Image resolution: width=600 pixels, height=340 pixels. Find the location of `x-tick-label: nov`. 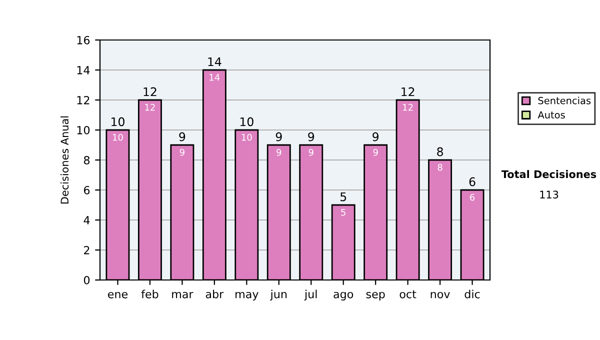

x-tick-label: nov is located at coordinates (440, 295).